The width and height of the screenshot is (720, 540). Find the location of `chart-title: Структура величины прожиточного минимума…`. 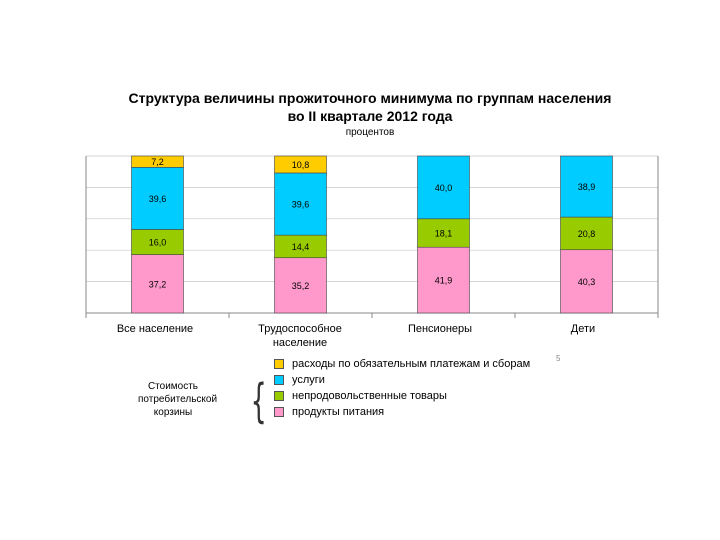

chart-title: Структура величины прожиточного минимума… is located at coordinates (370, 107).